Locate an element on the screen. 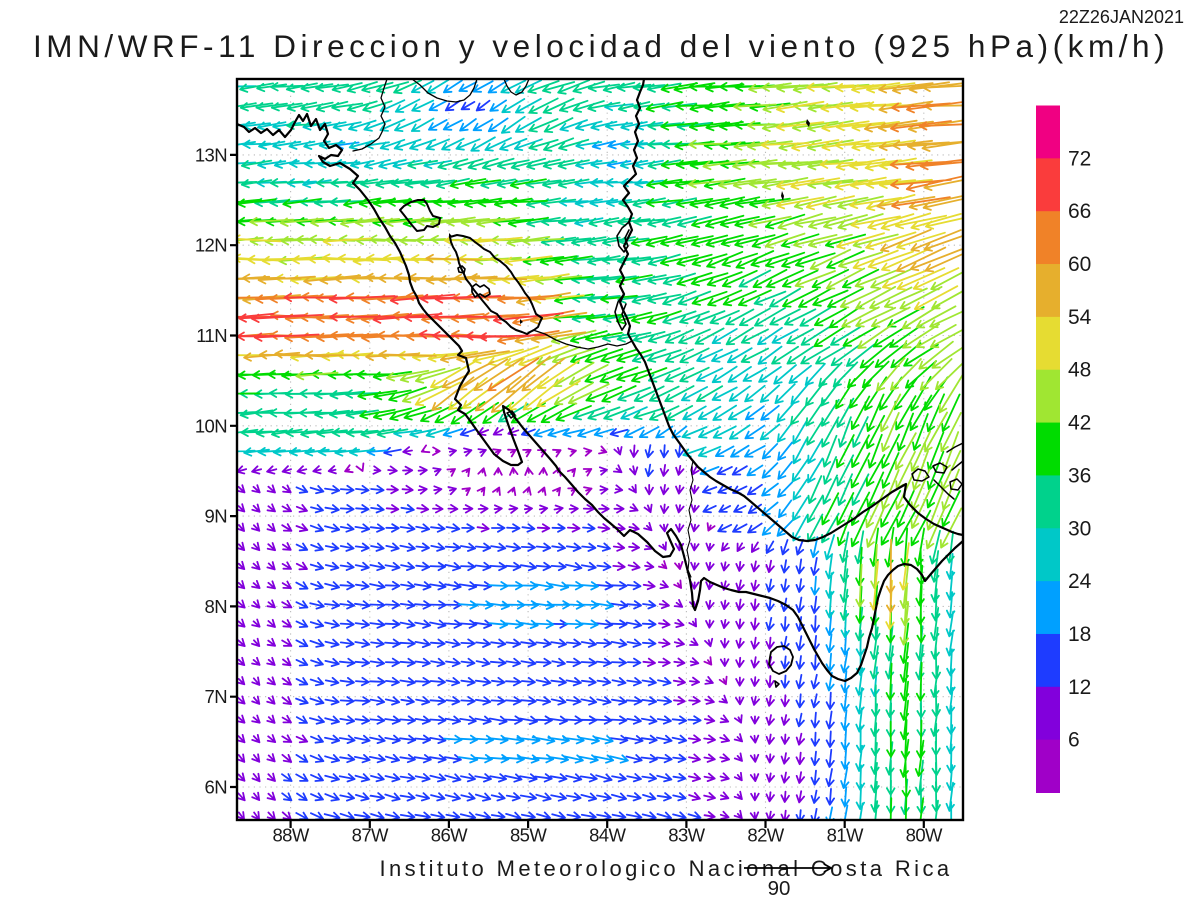 The width and height of the screenshot is (1200, 900). svg-text: 12 is located at coordinates (1079, 687).